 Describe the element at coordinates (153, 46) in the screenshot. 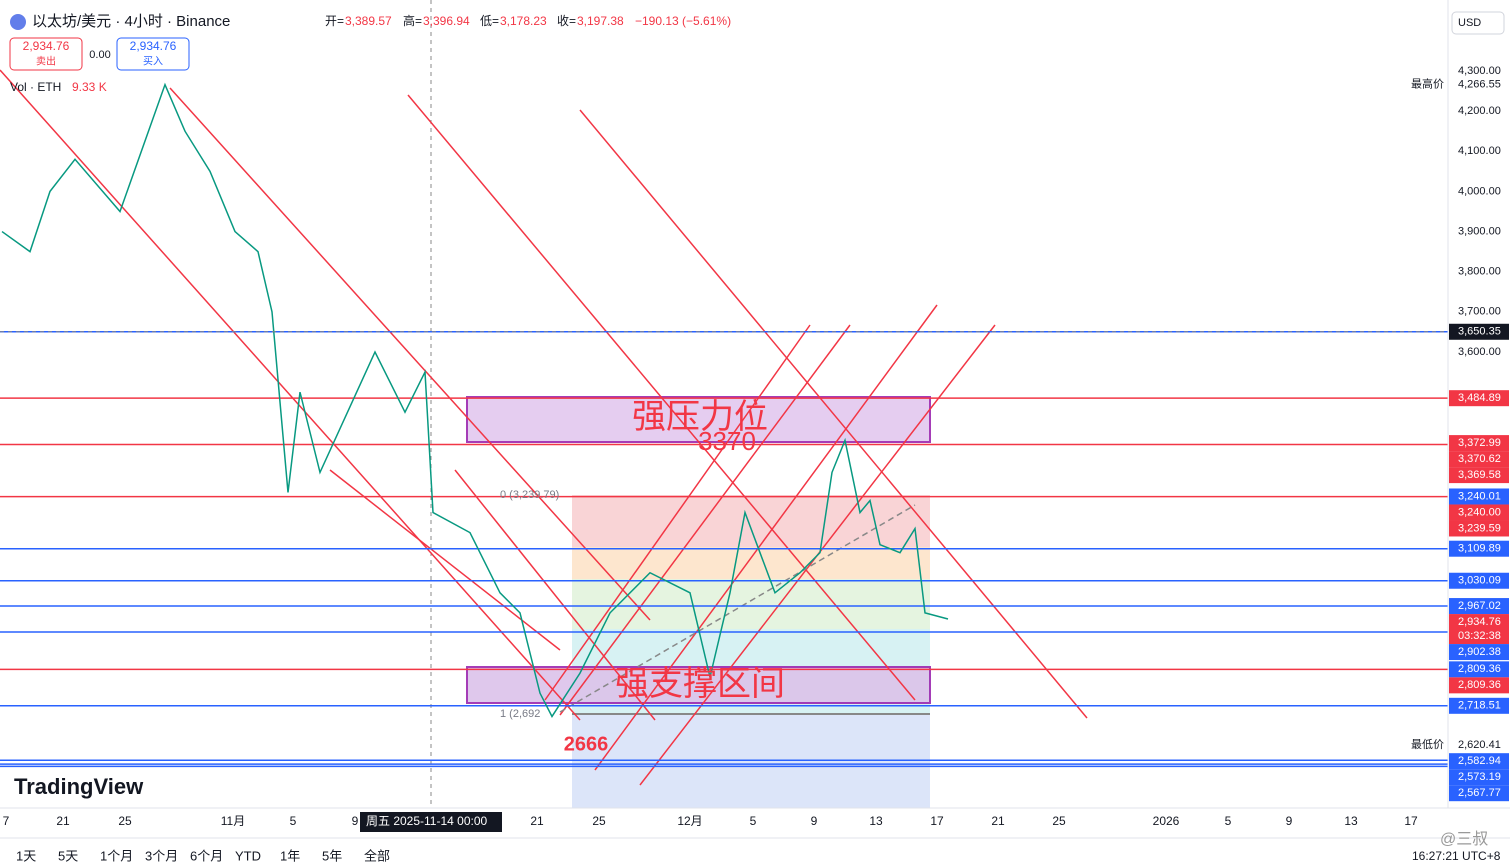

I see `buy-price: 2,934.76` at that location.